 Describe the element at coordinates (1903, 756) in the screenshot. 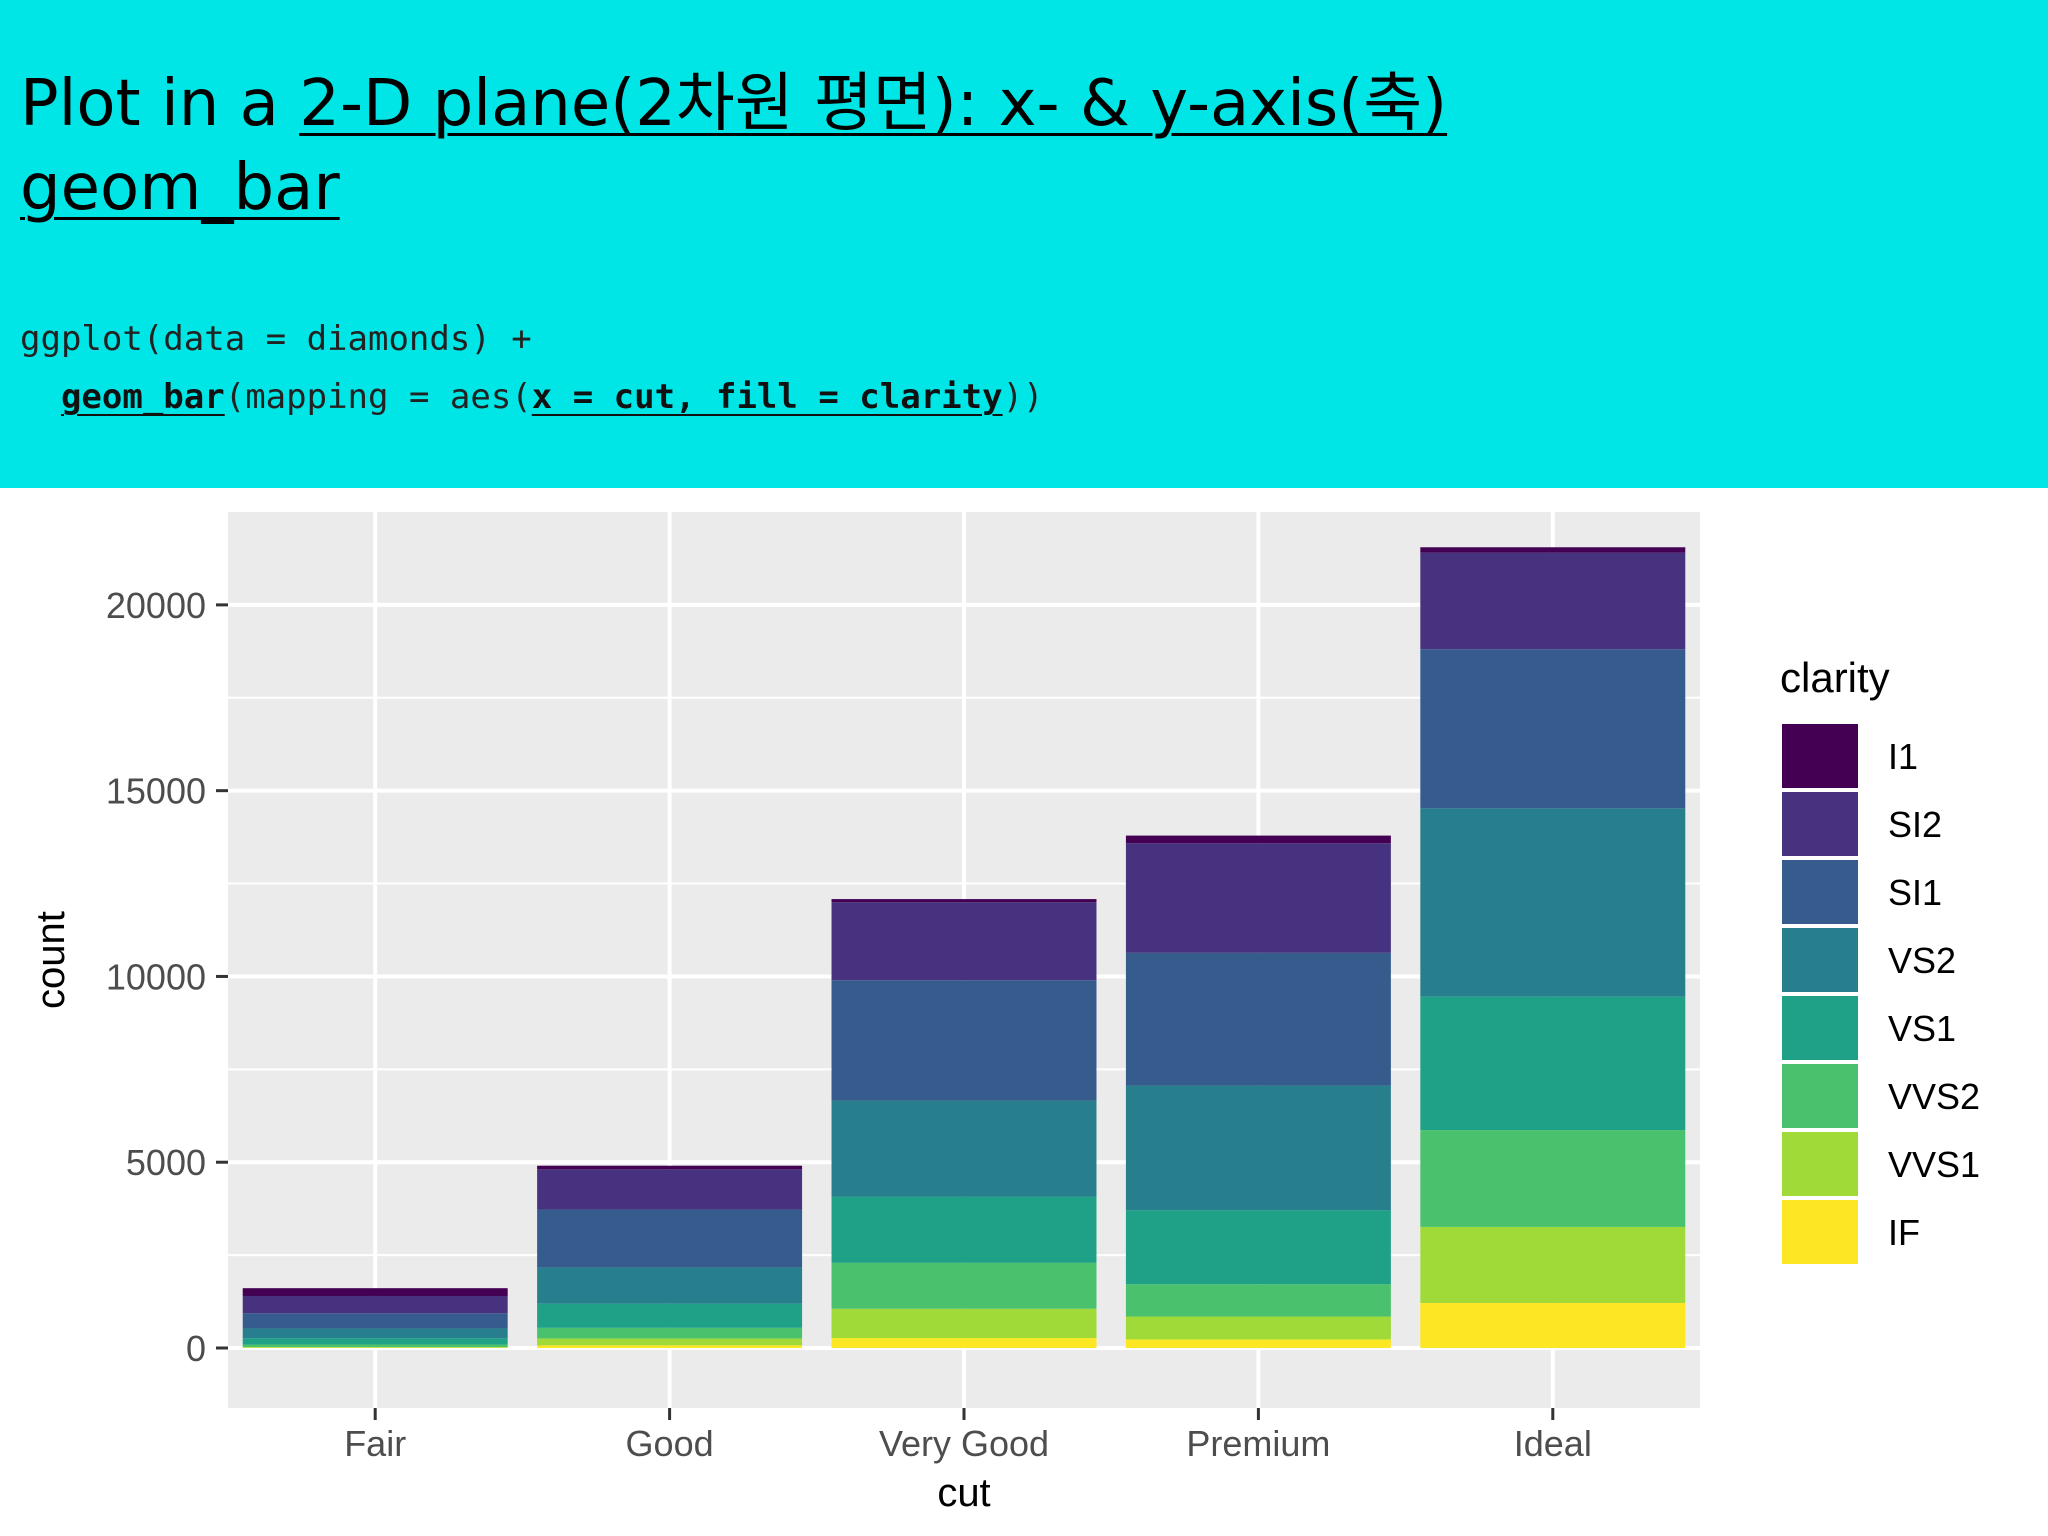

I see `legend-label-i1: I1` at that location.